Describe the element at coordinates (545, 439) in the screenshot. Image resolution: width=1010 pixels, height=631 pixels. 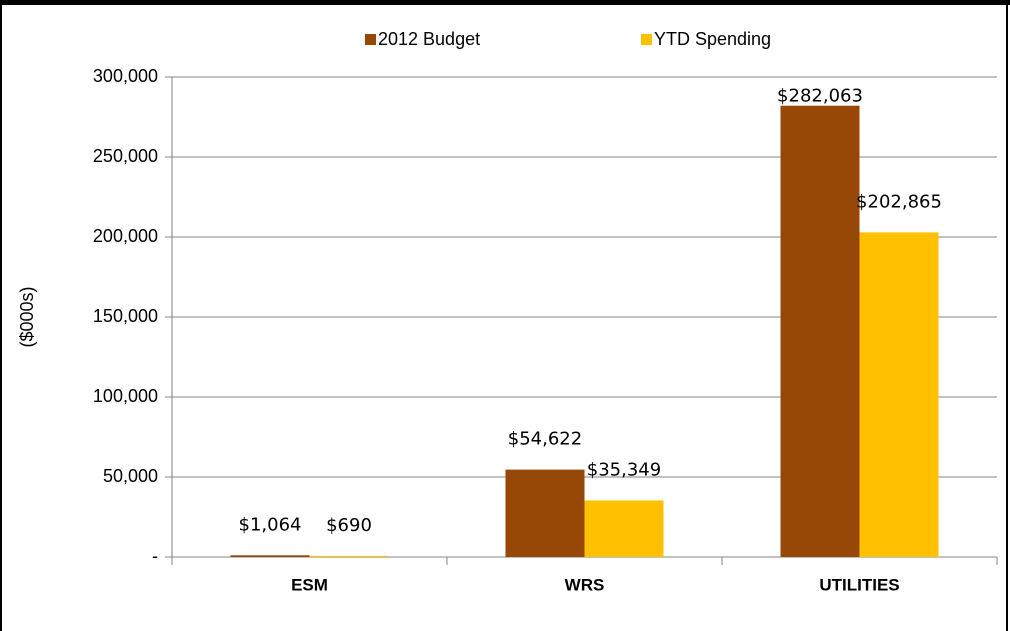
I see `data-label: $54,622` at that location.